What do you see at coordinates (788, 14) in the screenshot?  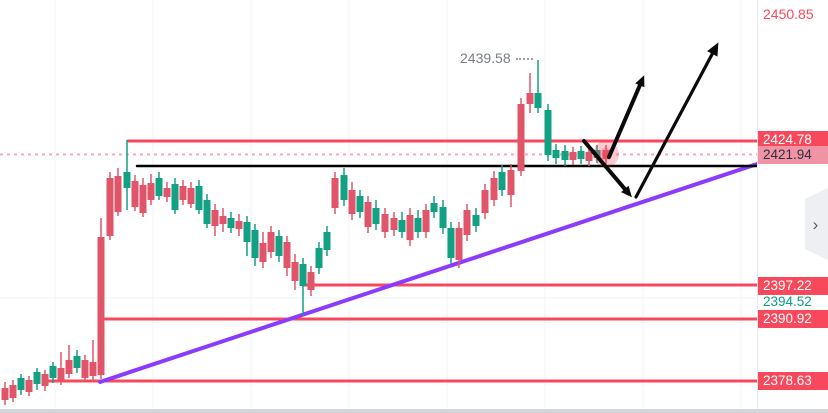 I see `price-axis-label: 2450.85` at bounding box center [788, 14].